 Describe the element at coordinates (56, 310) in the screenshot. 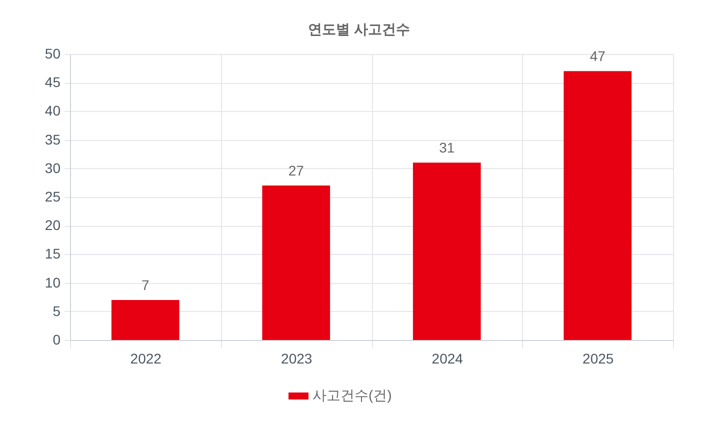

I see `y-tick-label: 5` at that location.